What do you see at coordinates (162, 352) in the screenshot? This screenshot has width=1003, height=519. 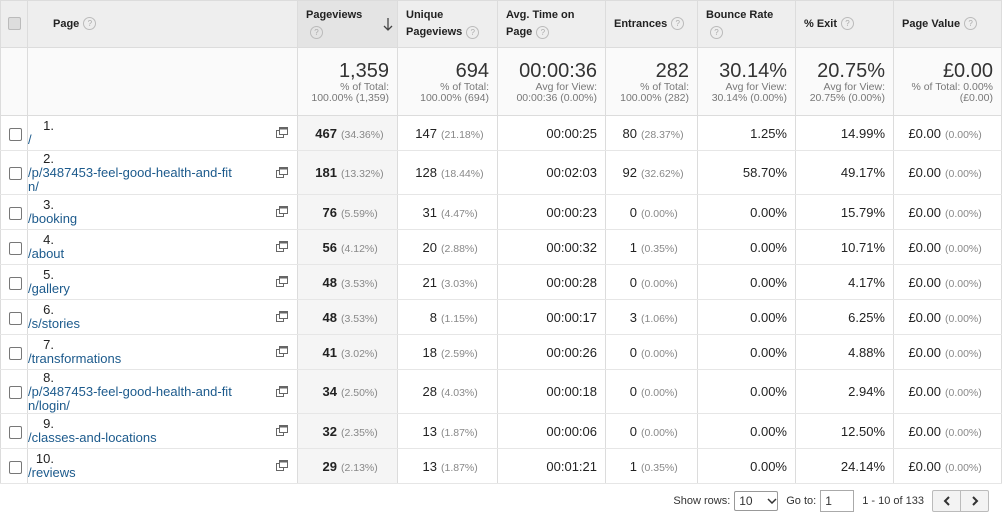 I see `page-cell: 7./transformations` at bounding box center [162, 352].